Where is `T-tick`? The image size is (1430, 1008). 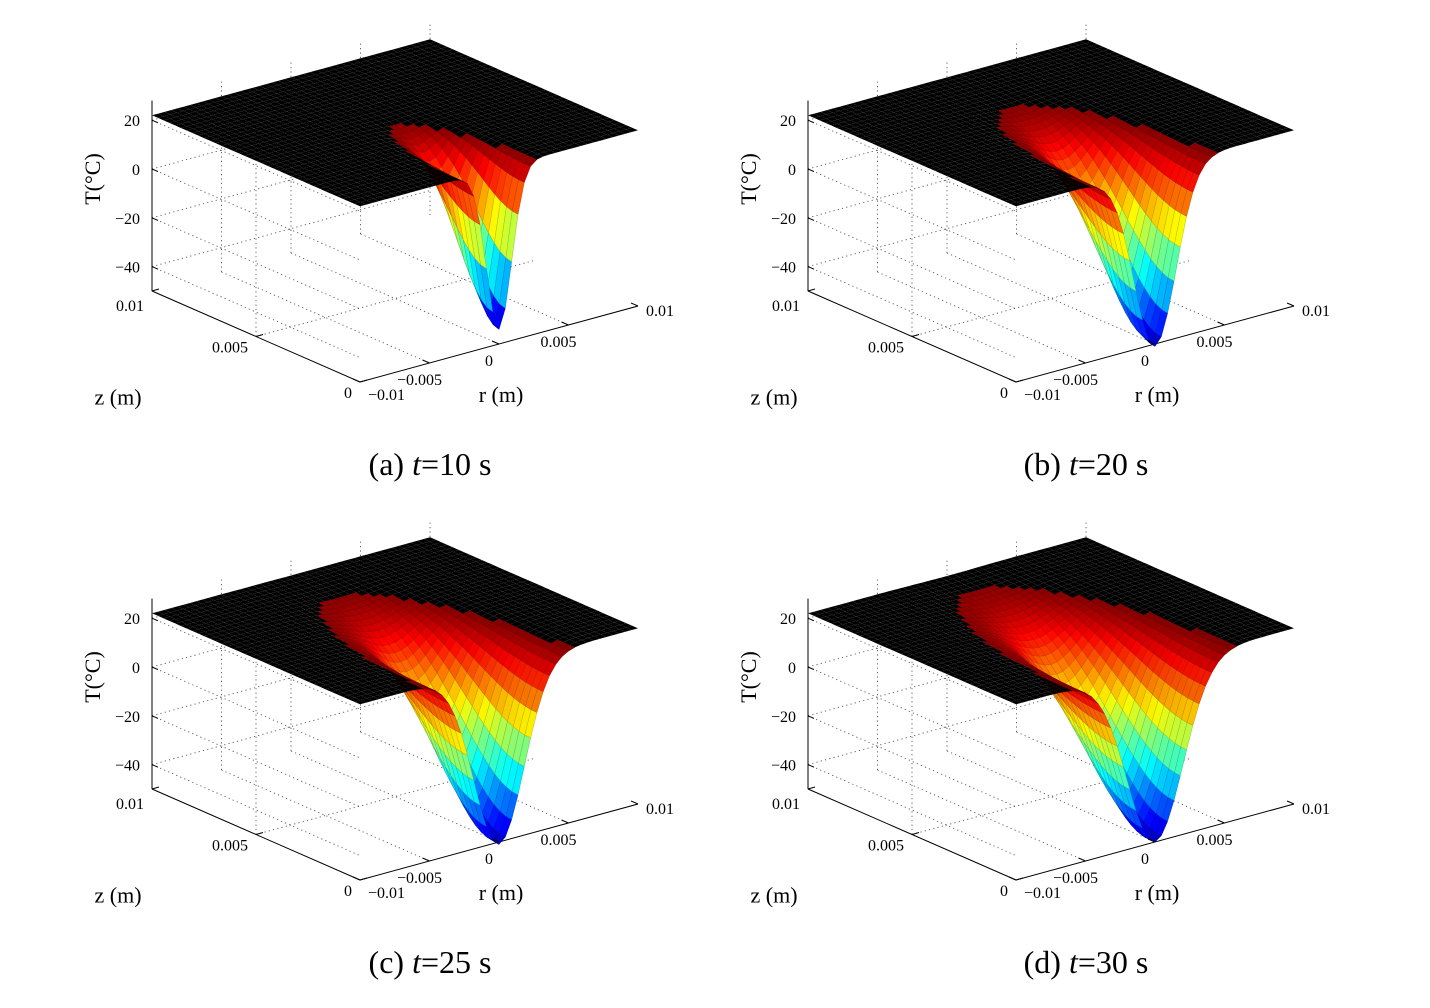 T-tick is located at coordinates (155, 121).